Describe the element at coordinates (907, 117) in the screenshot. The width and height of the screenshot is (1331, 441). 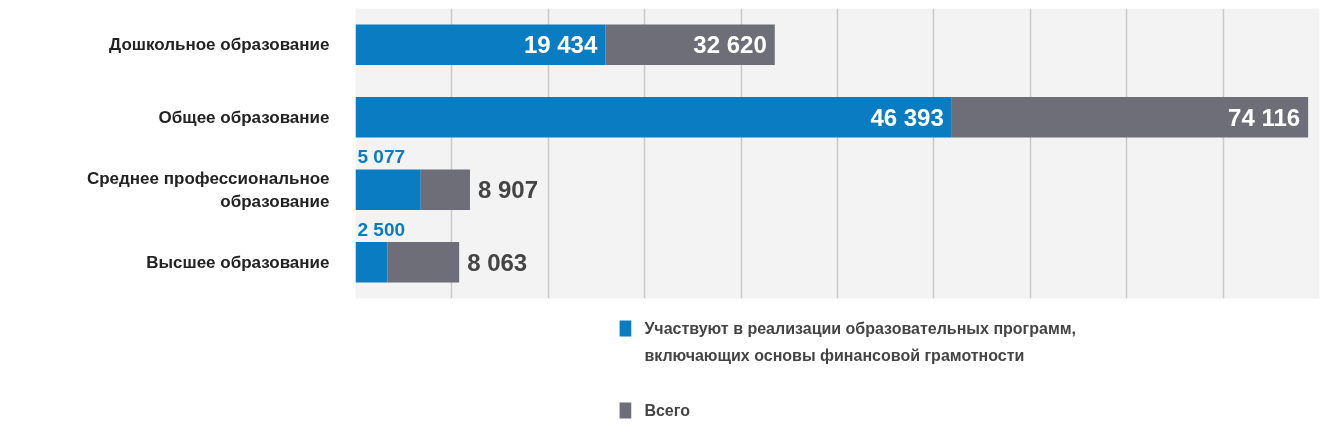
I see `data-label: 46 393` at that location.